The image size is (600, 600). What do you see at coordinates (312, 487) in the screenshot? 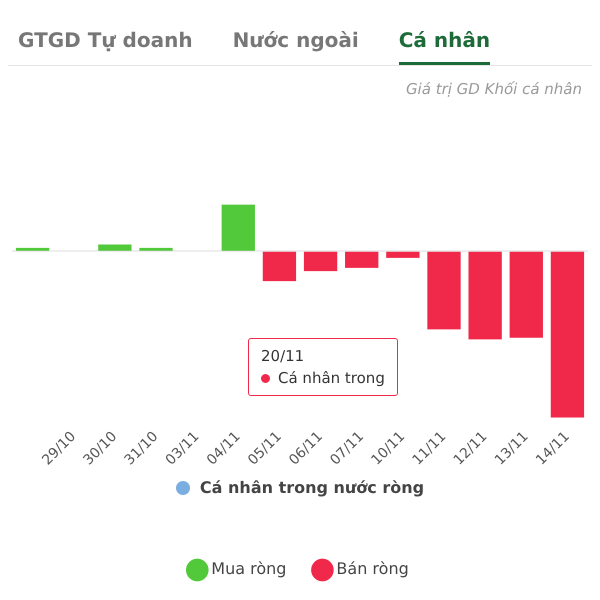
I see `text: Cá nhân trong nước ròng` at bounding box center [312, 487].